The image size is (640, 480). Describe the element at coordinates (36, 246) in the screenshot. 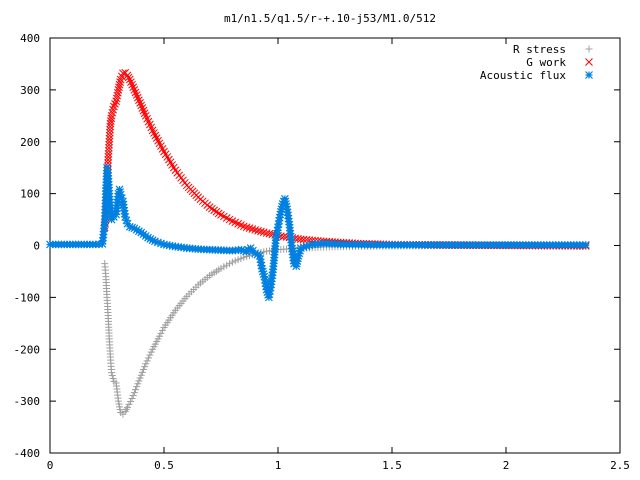

I see `y-tick-label: 0` at that location.